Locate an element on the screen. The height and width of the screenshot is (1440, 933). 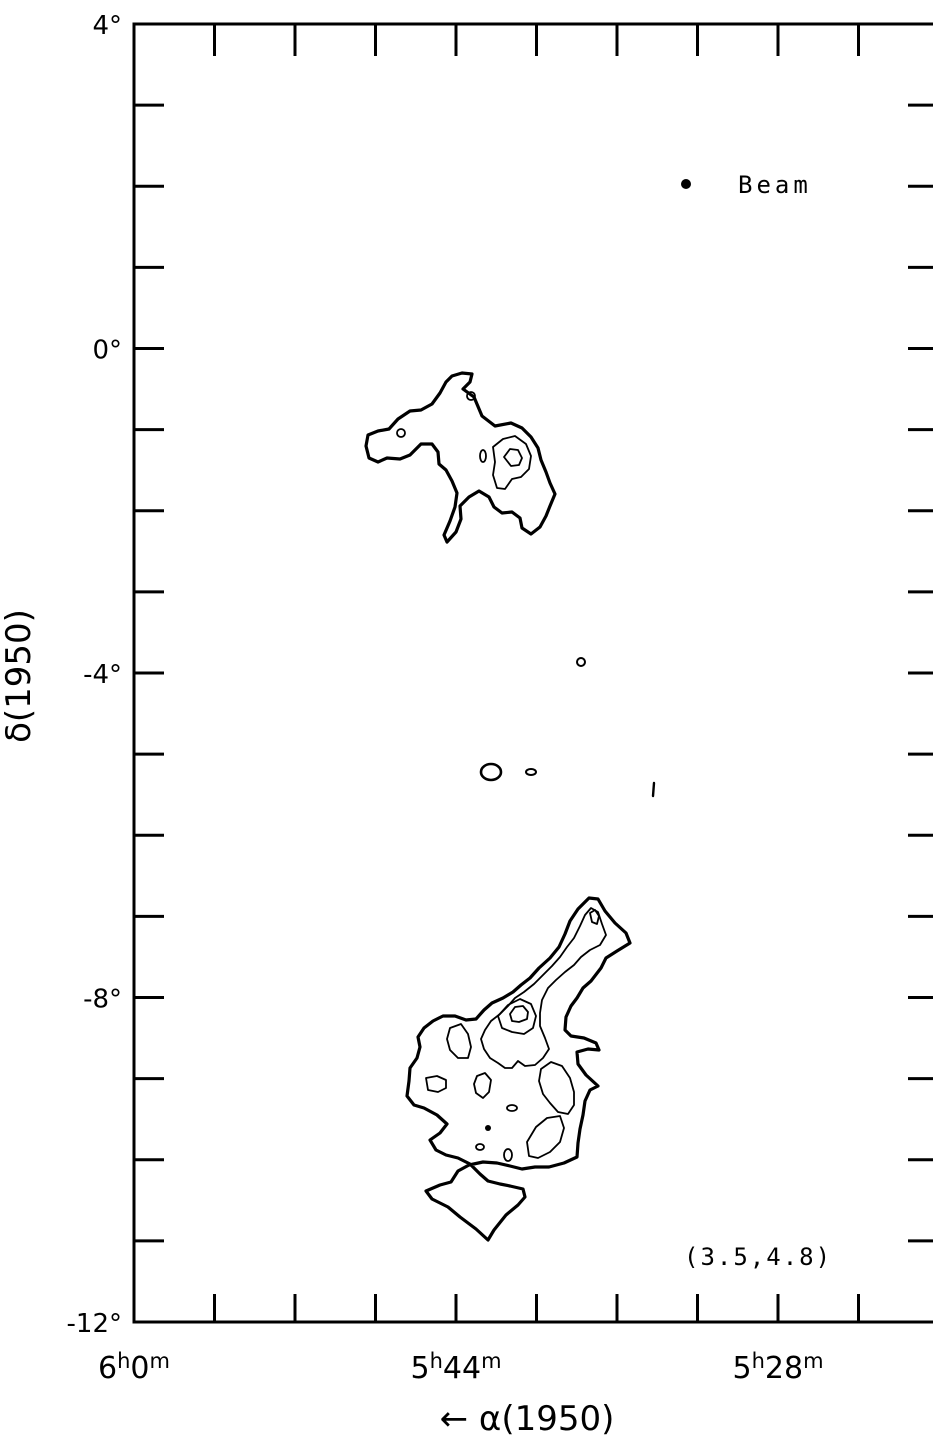
x-tick-label: 6h0m is located at coordinates (134, 1367).